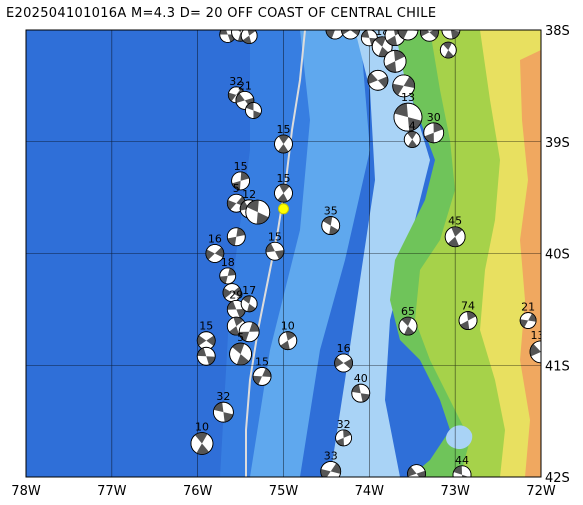 The height and width of the screenshot is (505, 583). Describe the element at coordinates (462, 460) in the screenshot. I see `depth-label: 44` at that location.